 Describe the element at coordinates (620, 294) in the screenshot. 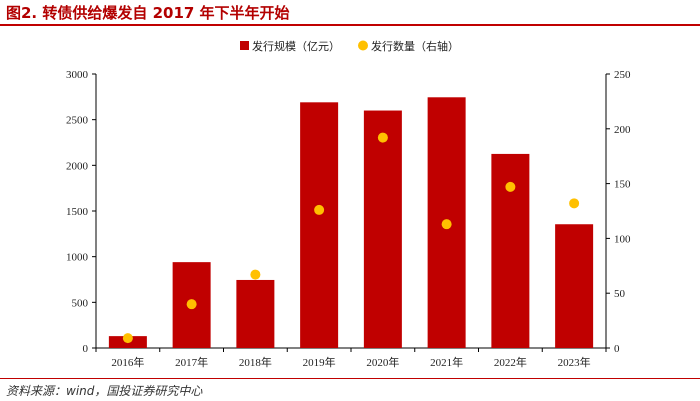

I see `right-tick-label: 50` at that location.